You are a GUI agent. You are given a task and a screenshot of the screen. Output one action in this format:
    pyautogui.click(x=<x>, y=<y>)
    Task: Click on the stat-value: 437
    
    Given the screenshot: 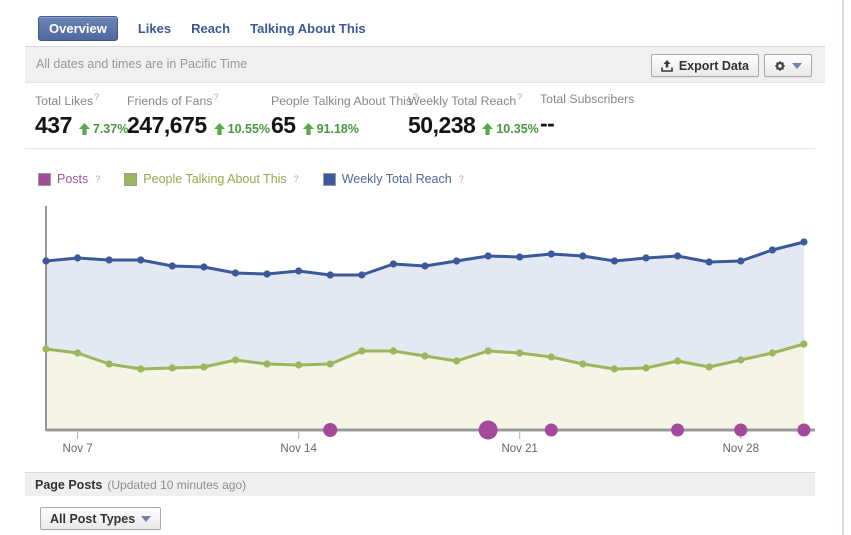 What is the action you would take?
    pyautogui.click(x=53, y=125)
    